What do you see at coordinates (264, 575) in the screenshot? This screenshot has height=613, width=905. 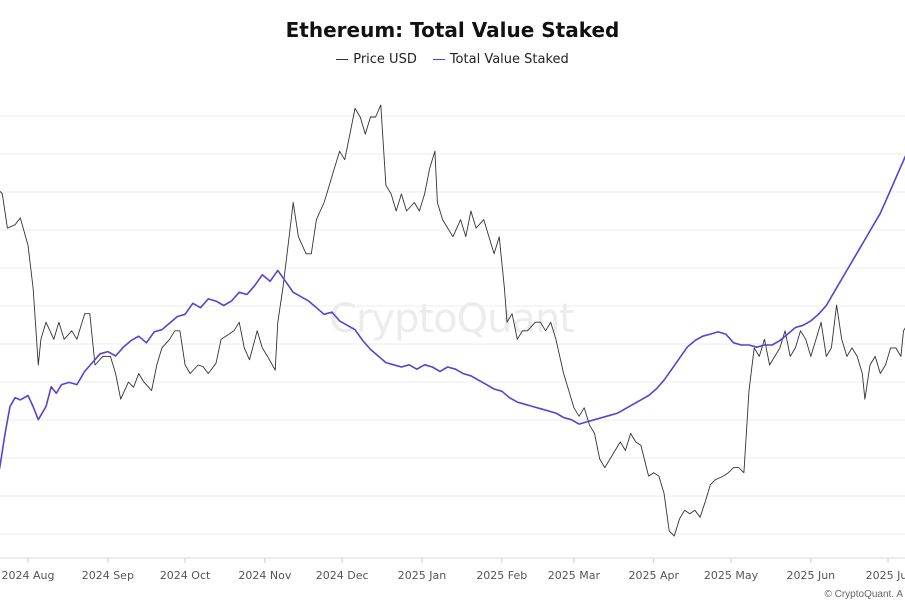 I see `x-tick-label-3: 2024 Nov` at bounding box center [264, 575].